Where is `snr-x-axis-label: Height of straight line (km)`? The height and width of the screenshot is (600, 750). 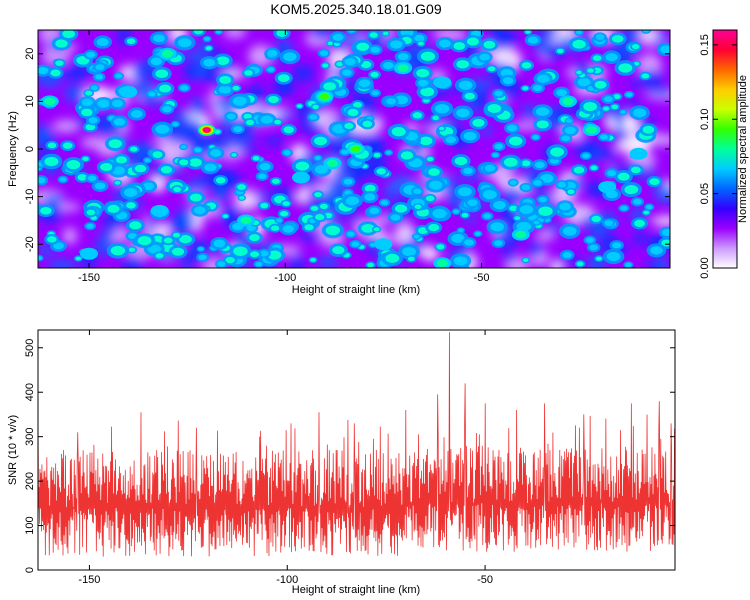 snr-x-axis-label: Height of straight line (km) is located at coordinates (356, 590).